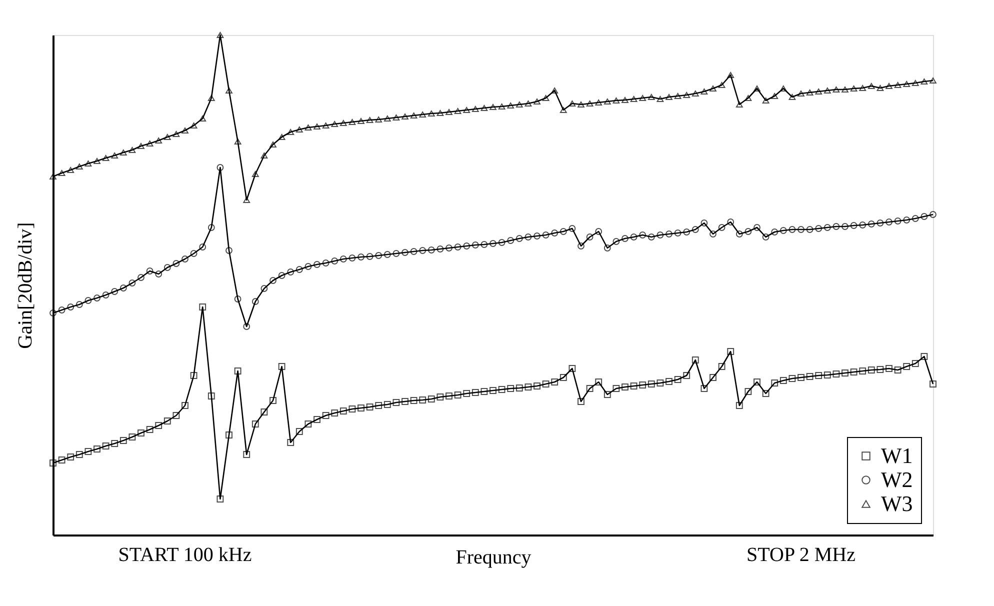 The height and width of the screenshot is (606, 994). What do you see at coordinates (494, 557) in the screenshot?
I see `x-axis-title: Frequncy` at bounding box center [494, 557].